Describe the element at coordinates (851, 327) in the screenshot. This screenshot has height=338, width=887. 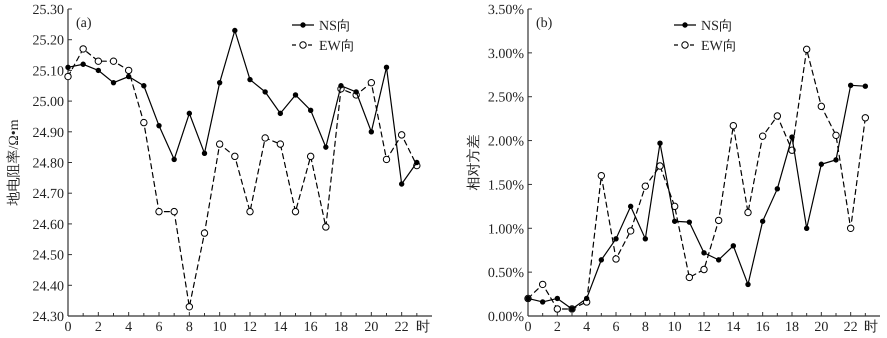
I see `x-tick-label: 22` at that location.